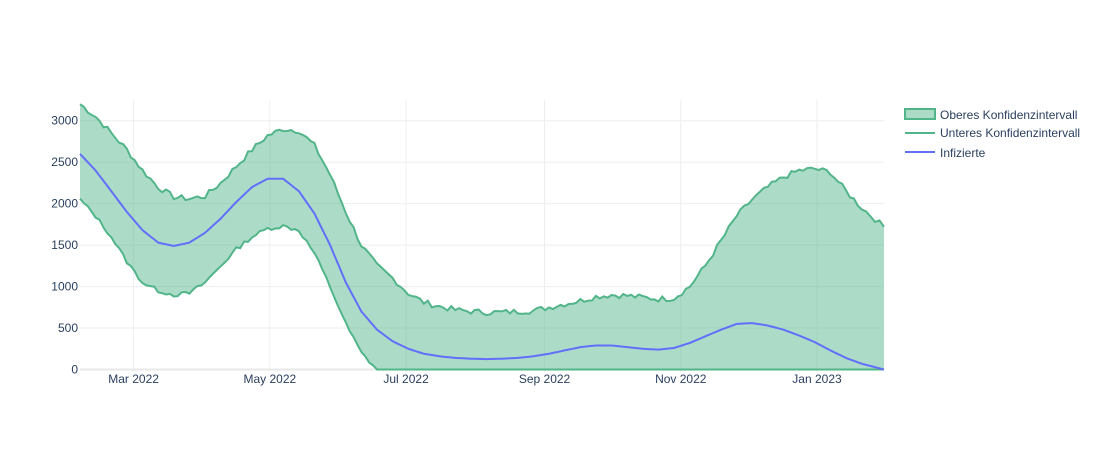  I want to click on x-tick-label: Jan 2023, so click(817, 379).